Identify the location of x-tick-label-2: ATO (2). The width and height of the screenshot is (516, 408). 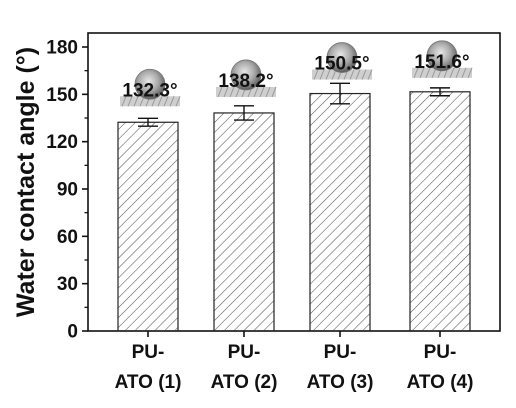
(244, 382).